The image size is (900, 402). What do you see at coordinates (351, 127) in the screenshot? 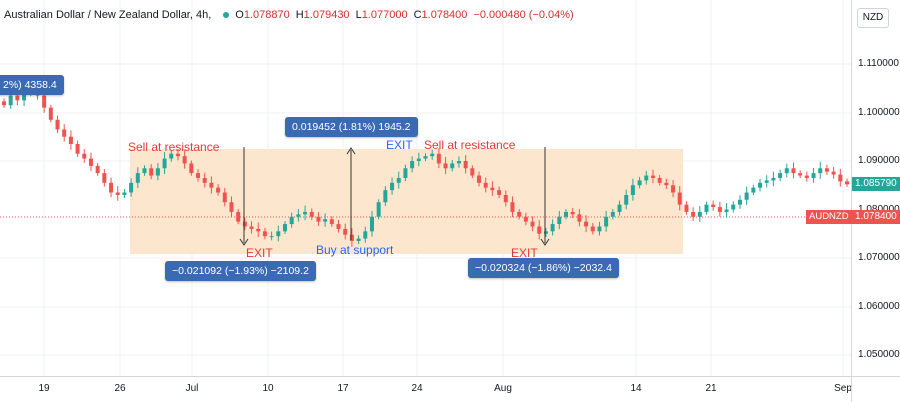
I see `measure-label-1: 0.019452 (1.81%) 1945.2` at bounding box center [351, 127].